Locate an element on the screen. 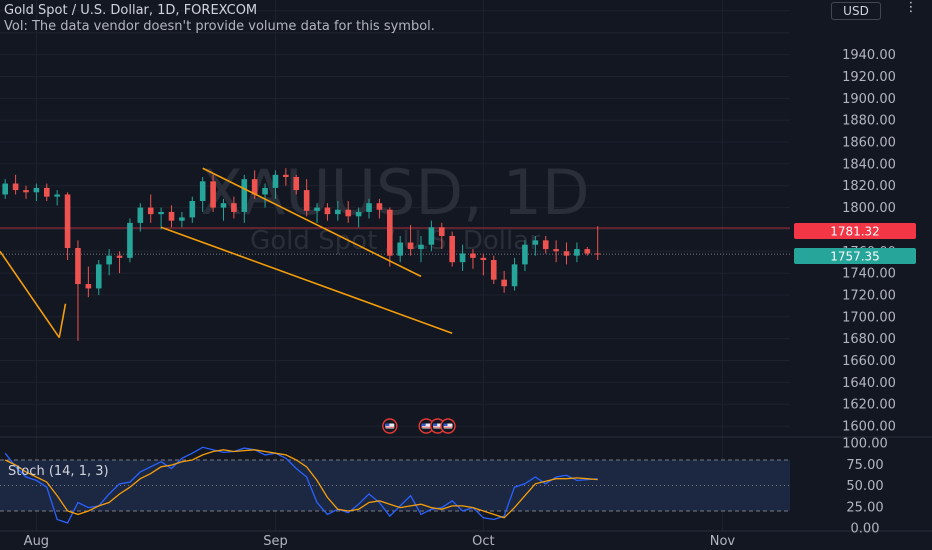 The width and height of the screenshot is (932, 550). time-tick-label: Oct is located at coordinates (483, 541).